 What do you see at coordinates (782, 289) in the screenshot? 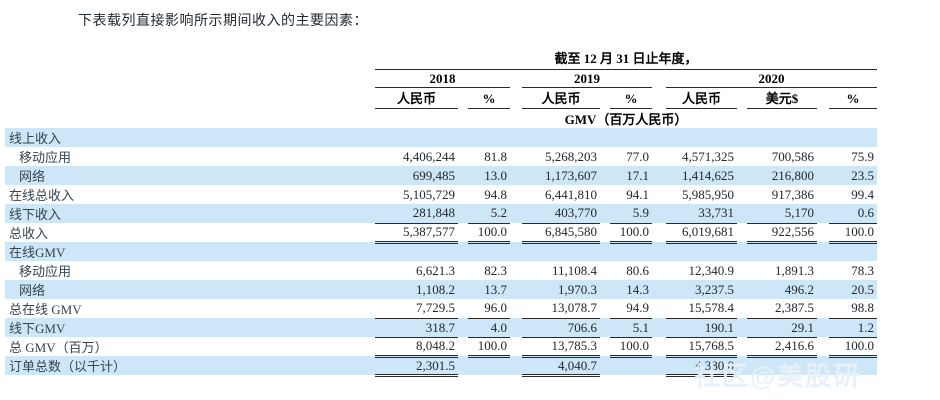
I see `cell-value: 496.2` at bounding box center [782, 289].